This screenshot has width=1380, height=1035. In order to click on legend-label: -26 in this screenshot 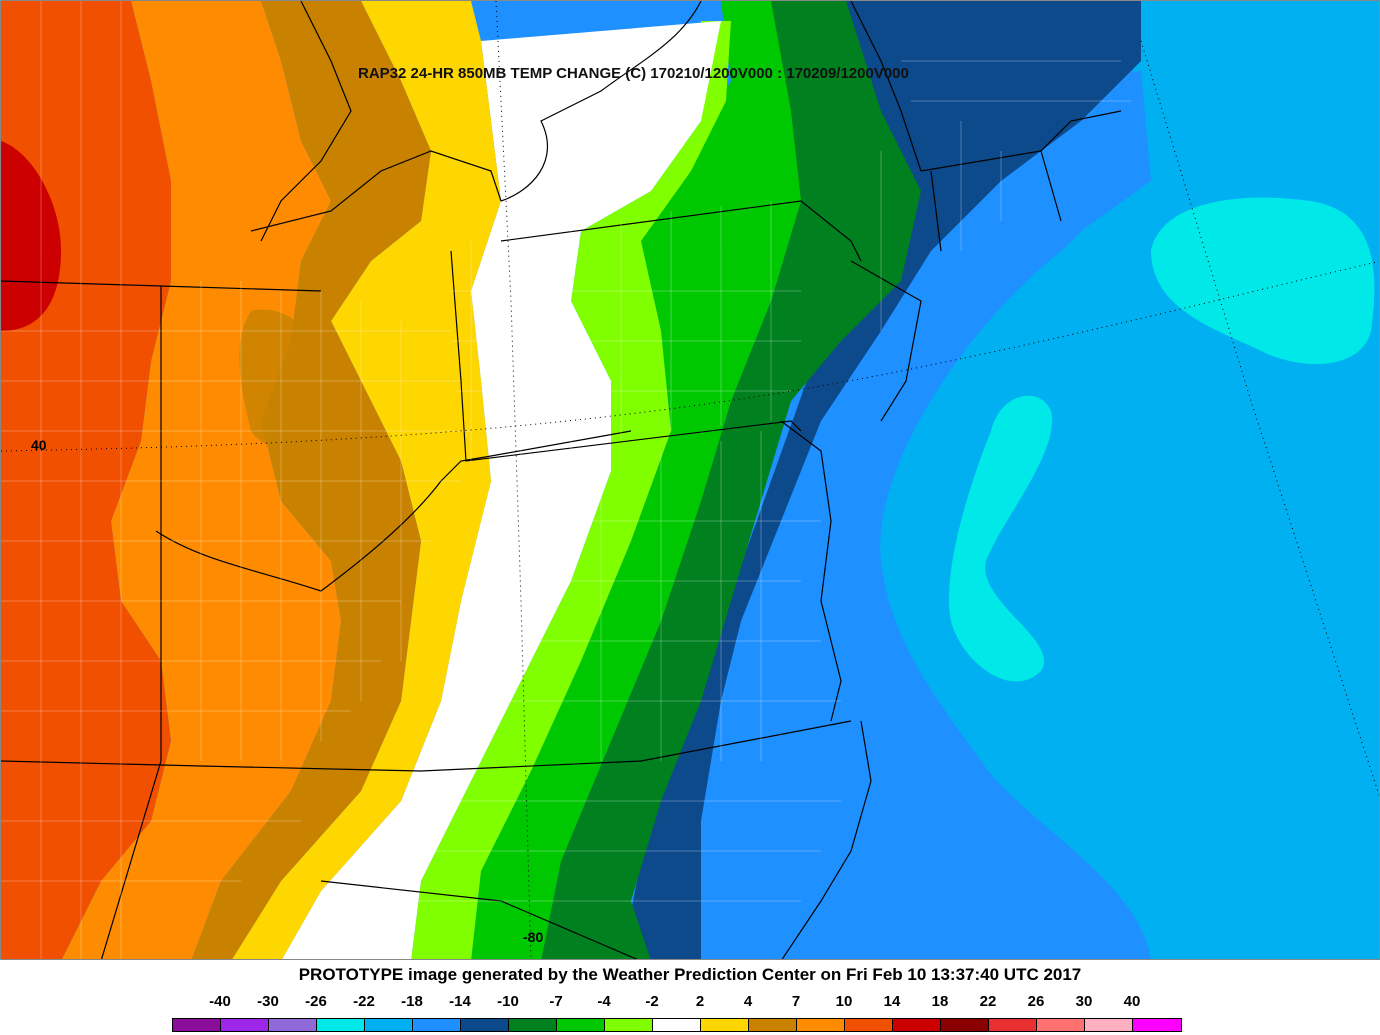, I will do `click(316, 1001)`.